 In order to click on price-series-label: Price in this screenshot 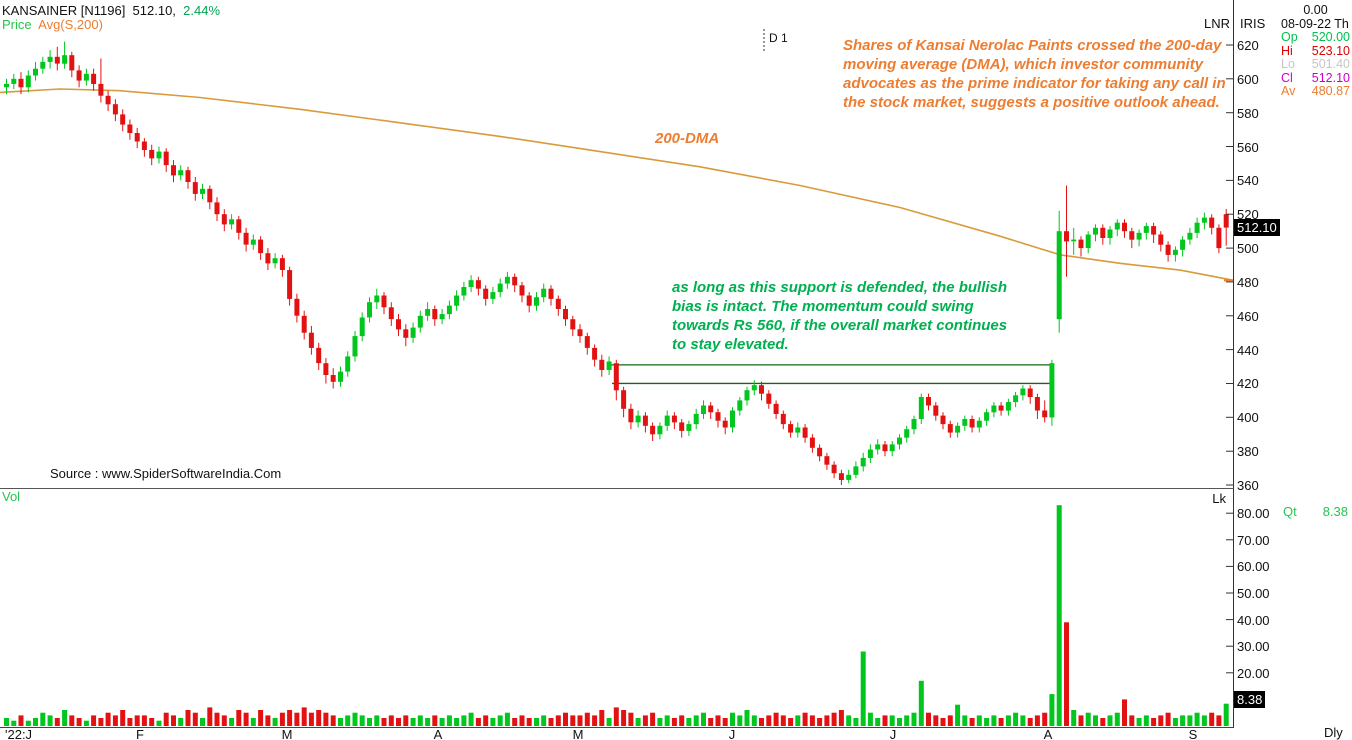, I will do `click(17, 24)`.